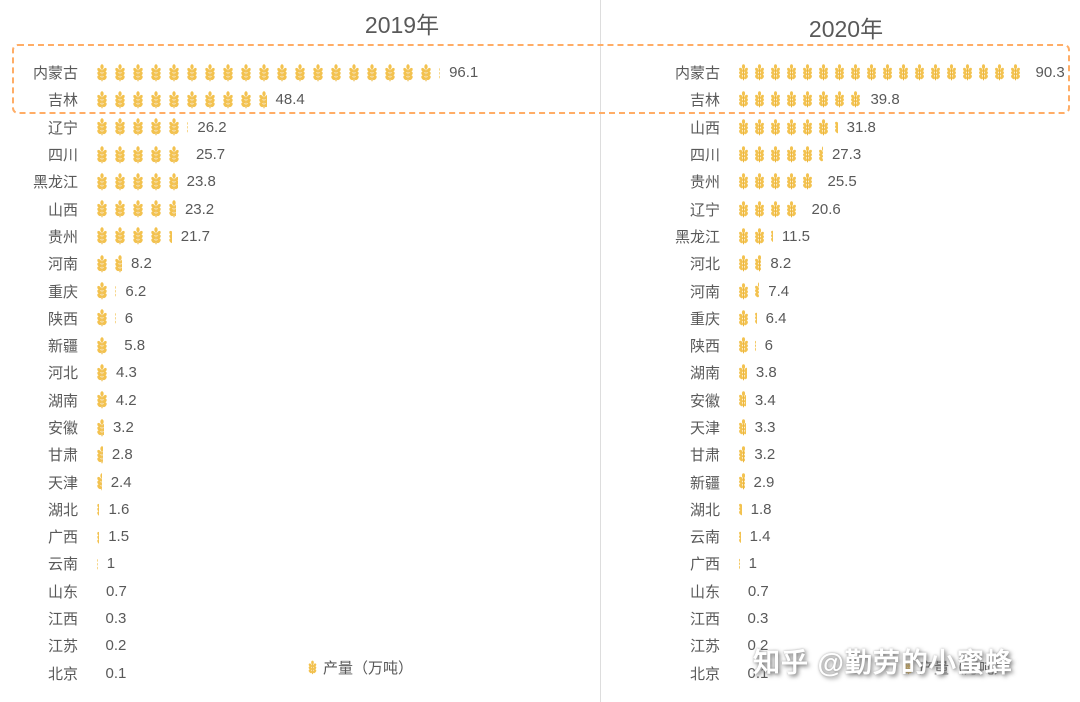 The height and width of the screenshot is (702, 1080). I want to click on category-label: 四川, so click(704, 156).